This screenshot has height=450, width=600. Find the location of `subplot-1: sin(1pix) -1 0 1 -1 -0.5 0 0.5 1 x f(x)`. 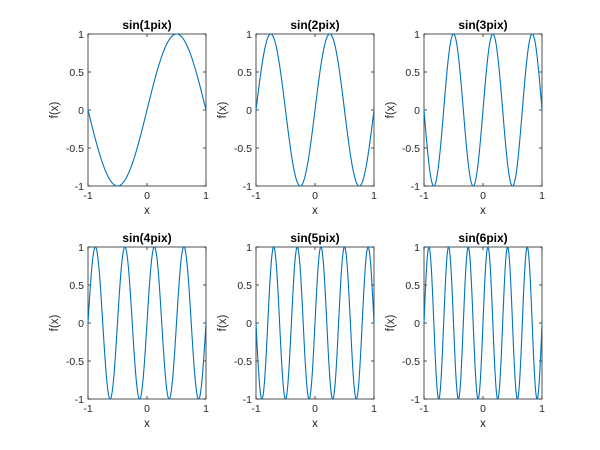

subplot-1: sin(1pix) -1 0 1 -1 -0.5 0 0.5 1 x f(x) is located at coordinates (129, 117).